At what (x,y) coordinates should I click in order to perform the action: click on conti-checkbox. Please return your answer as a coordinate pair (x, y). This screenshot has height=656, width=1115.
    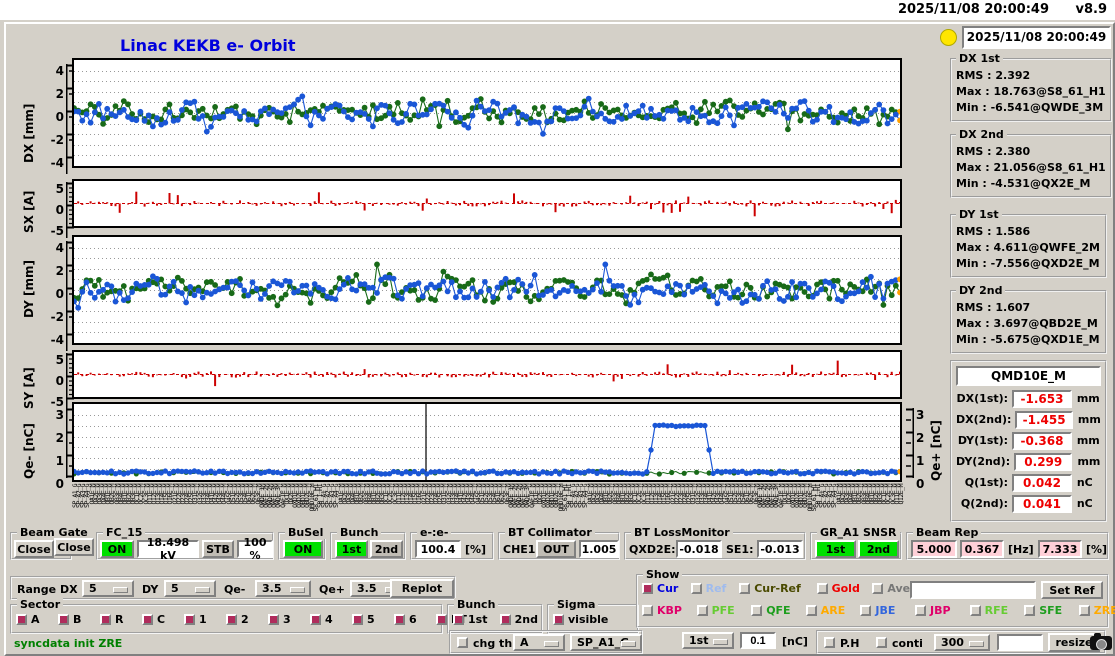
    Looking at the image, I should click on (881, 642).